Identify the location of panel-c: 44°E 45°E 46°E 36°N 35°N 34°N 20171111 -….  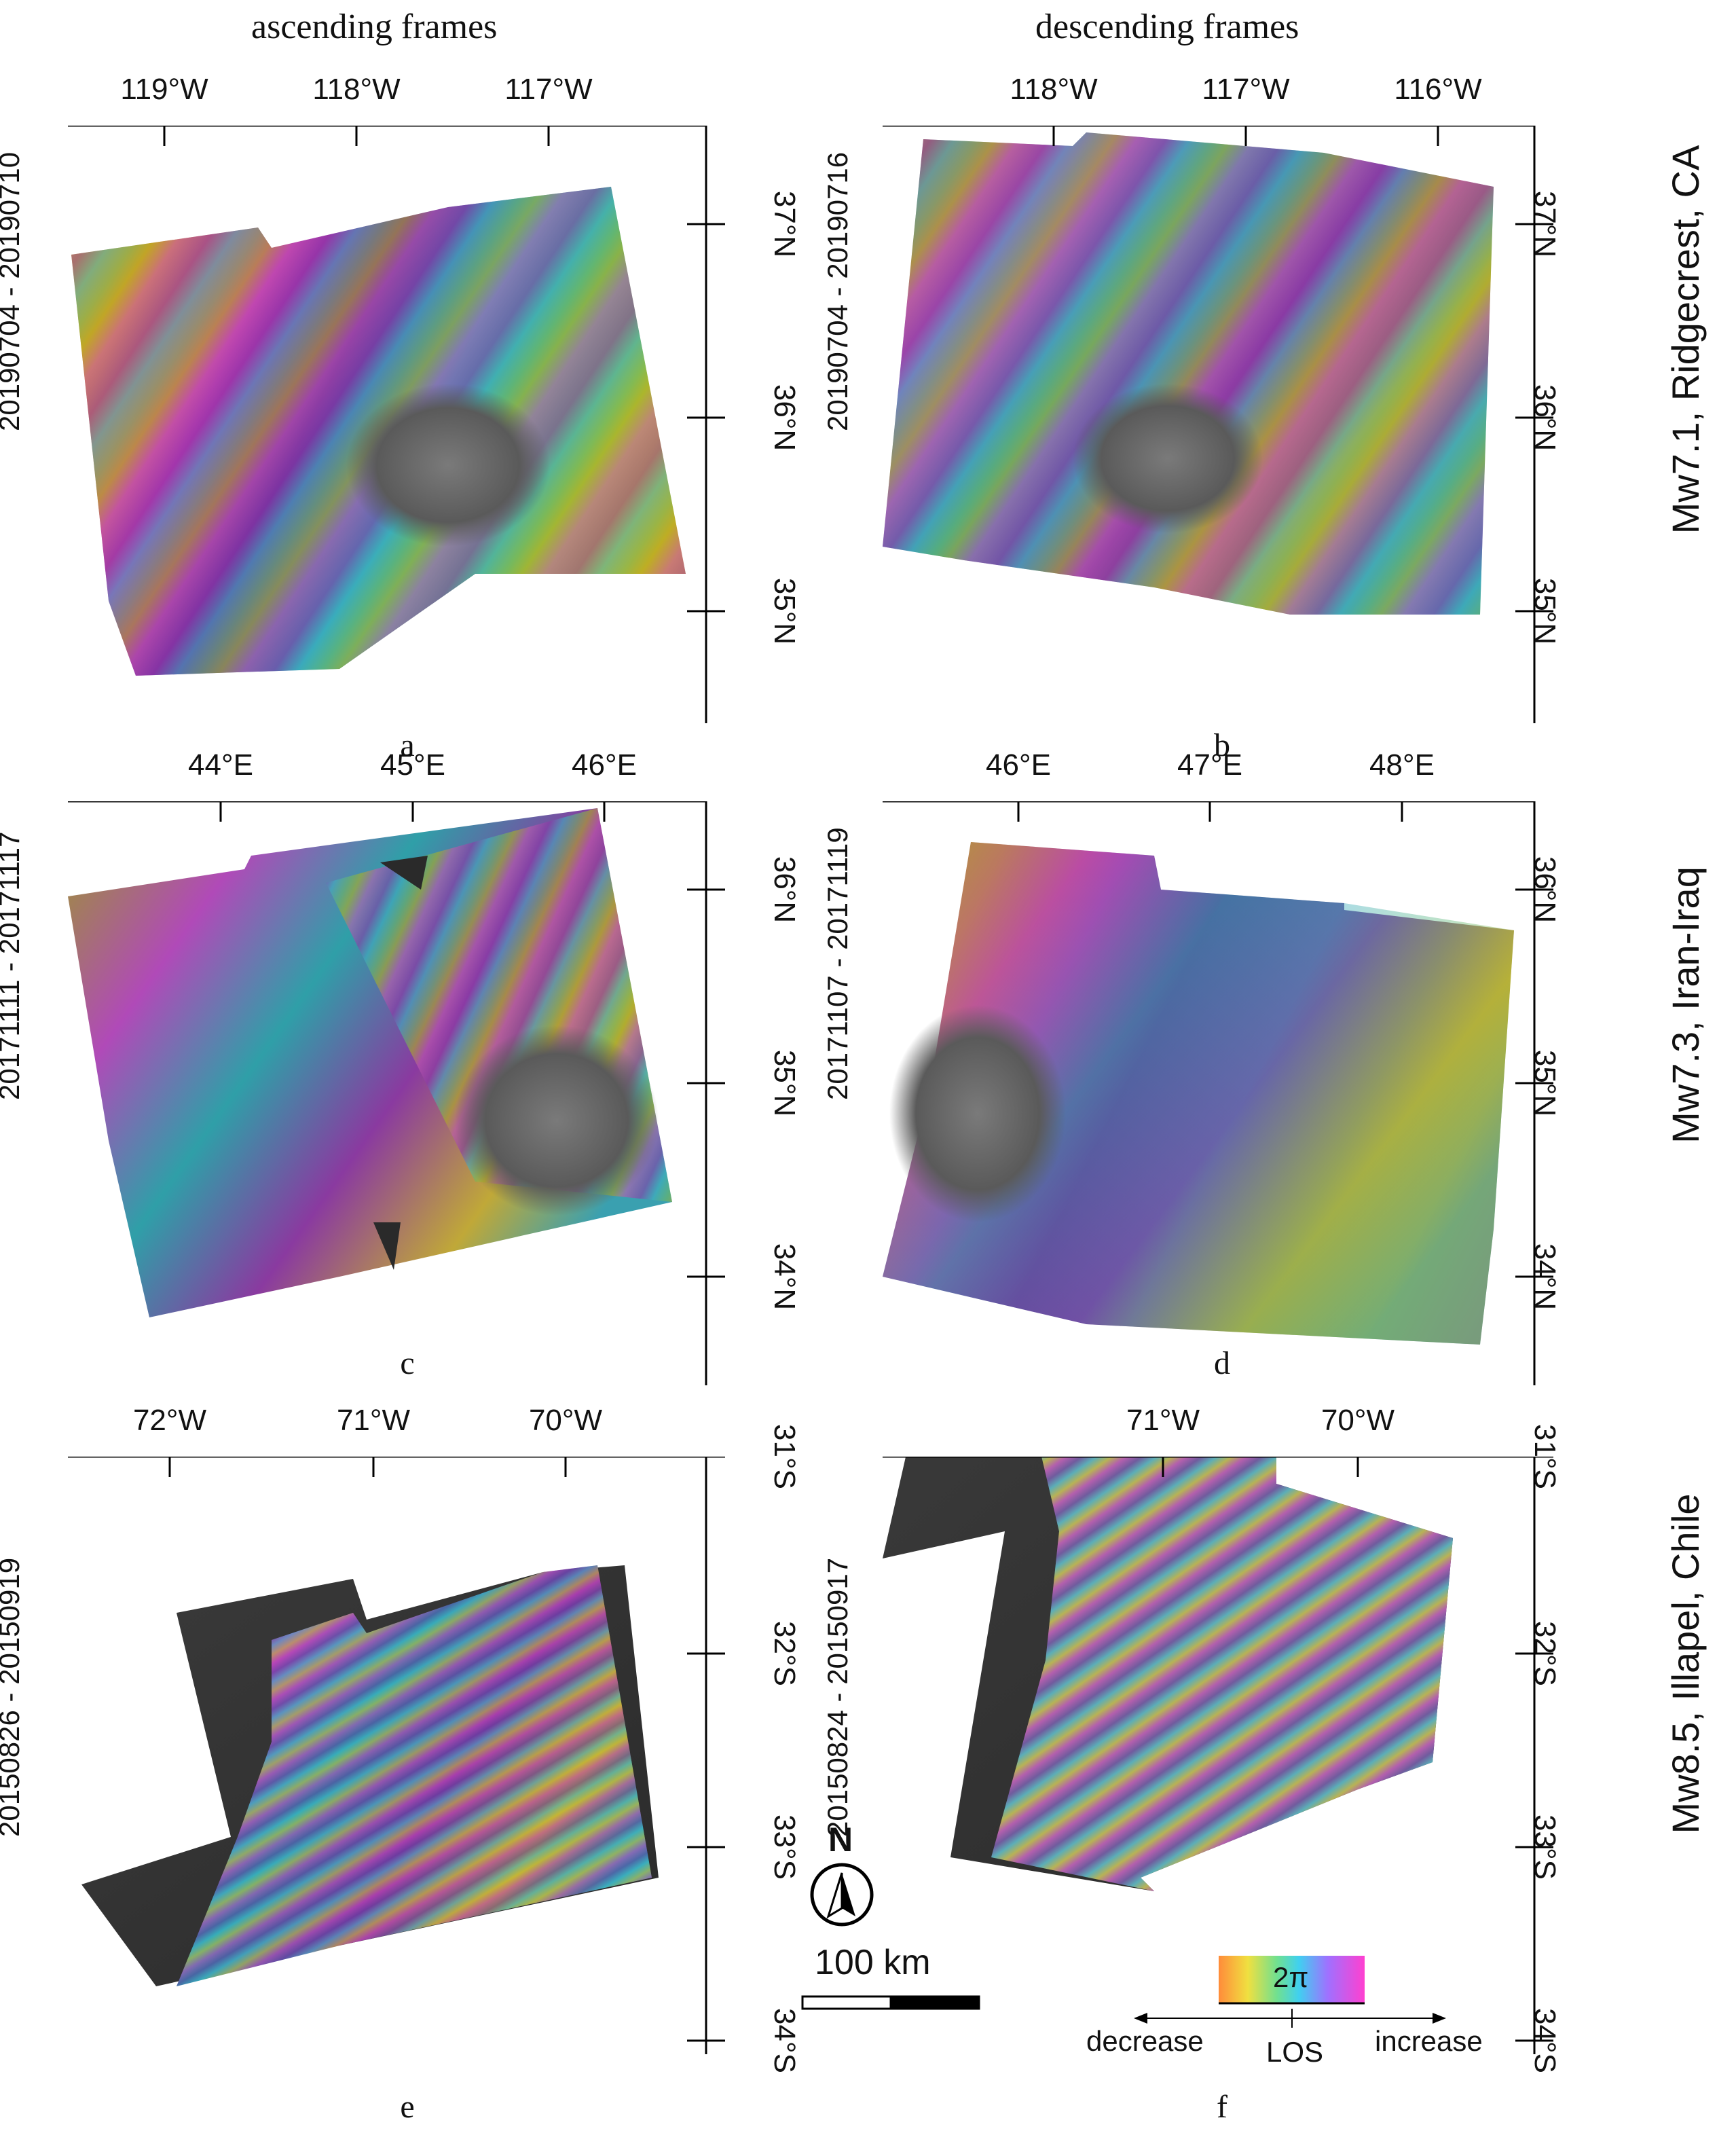
(401, 1073).